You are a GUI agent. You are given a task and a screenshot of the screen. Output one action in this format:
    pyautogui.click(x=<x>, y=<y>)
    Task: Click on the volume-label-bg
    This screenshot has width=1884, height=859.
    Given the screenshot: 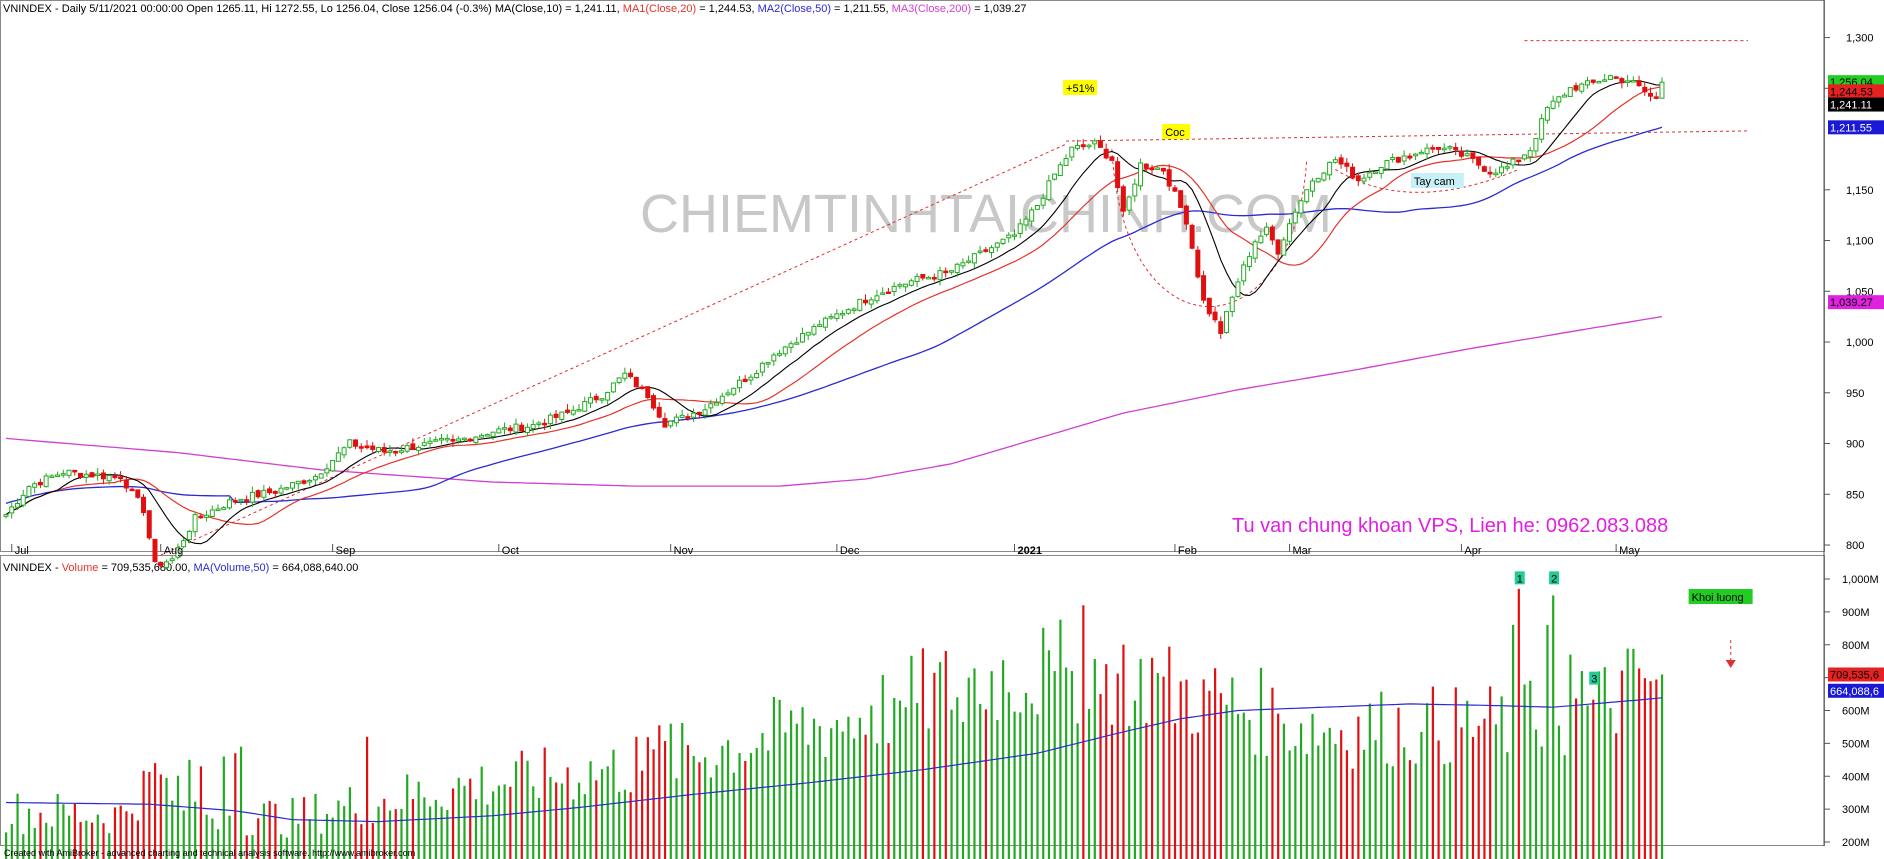 What is the action you would take?
    pyautogui.click(x=1720, y=596)
    